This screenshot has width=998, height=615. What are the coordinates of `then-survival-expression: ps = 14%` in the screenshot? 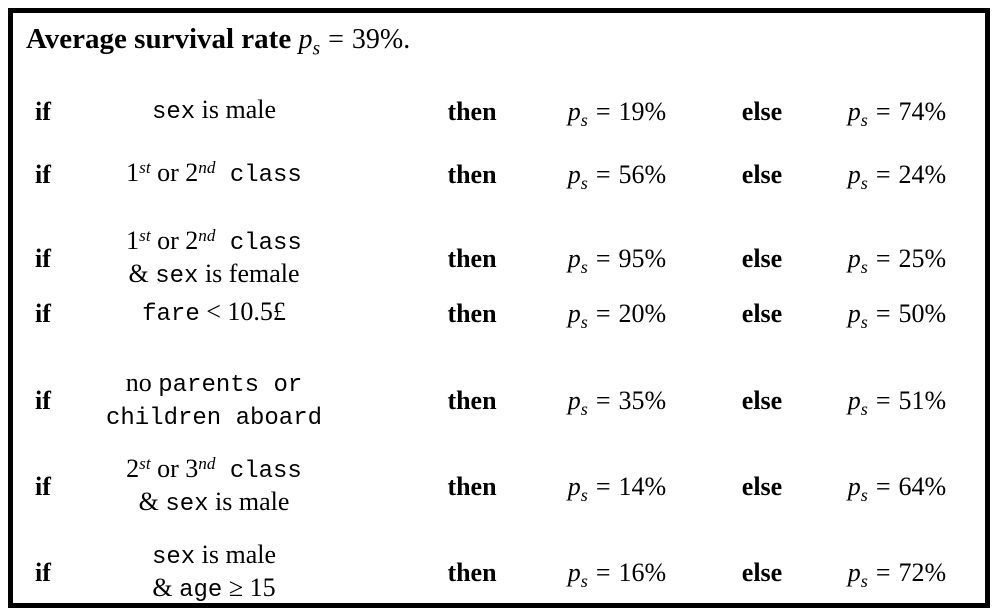 It's located at (617, 489).